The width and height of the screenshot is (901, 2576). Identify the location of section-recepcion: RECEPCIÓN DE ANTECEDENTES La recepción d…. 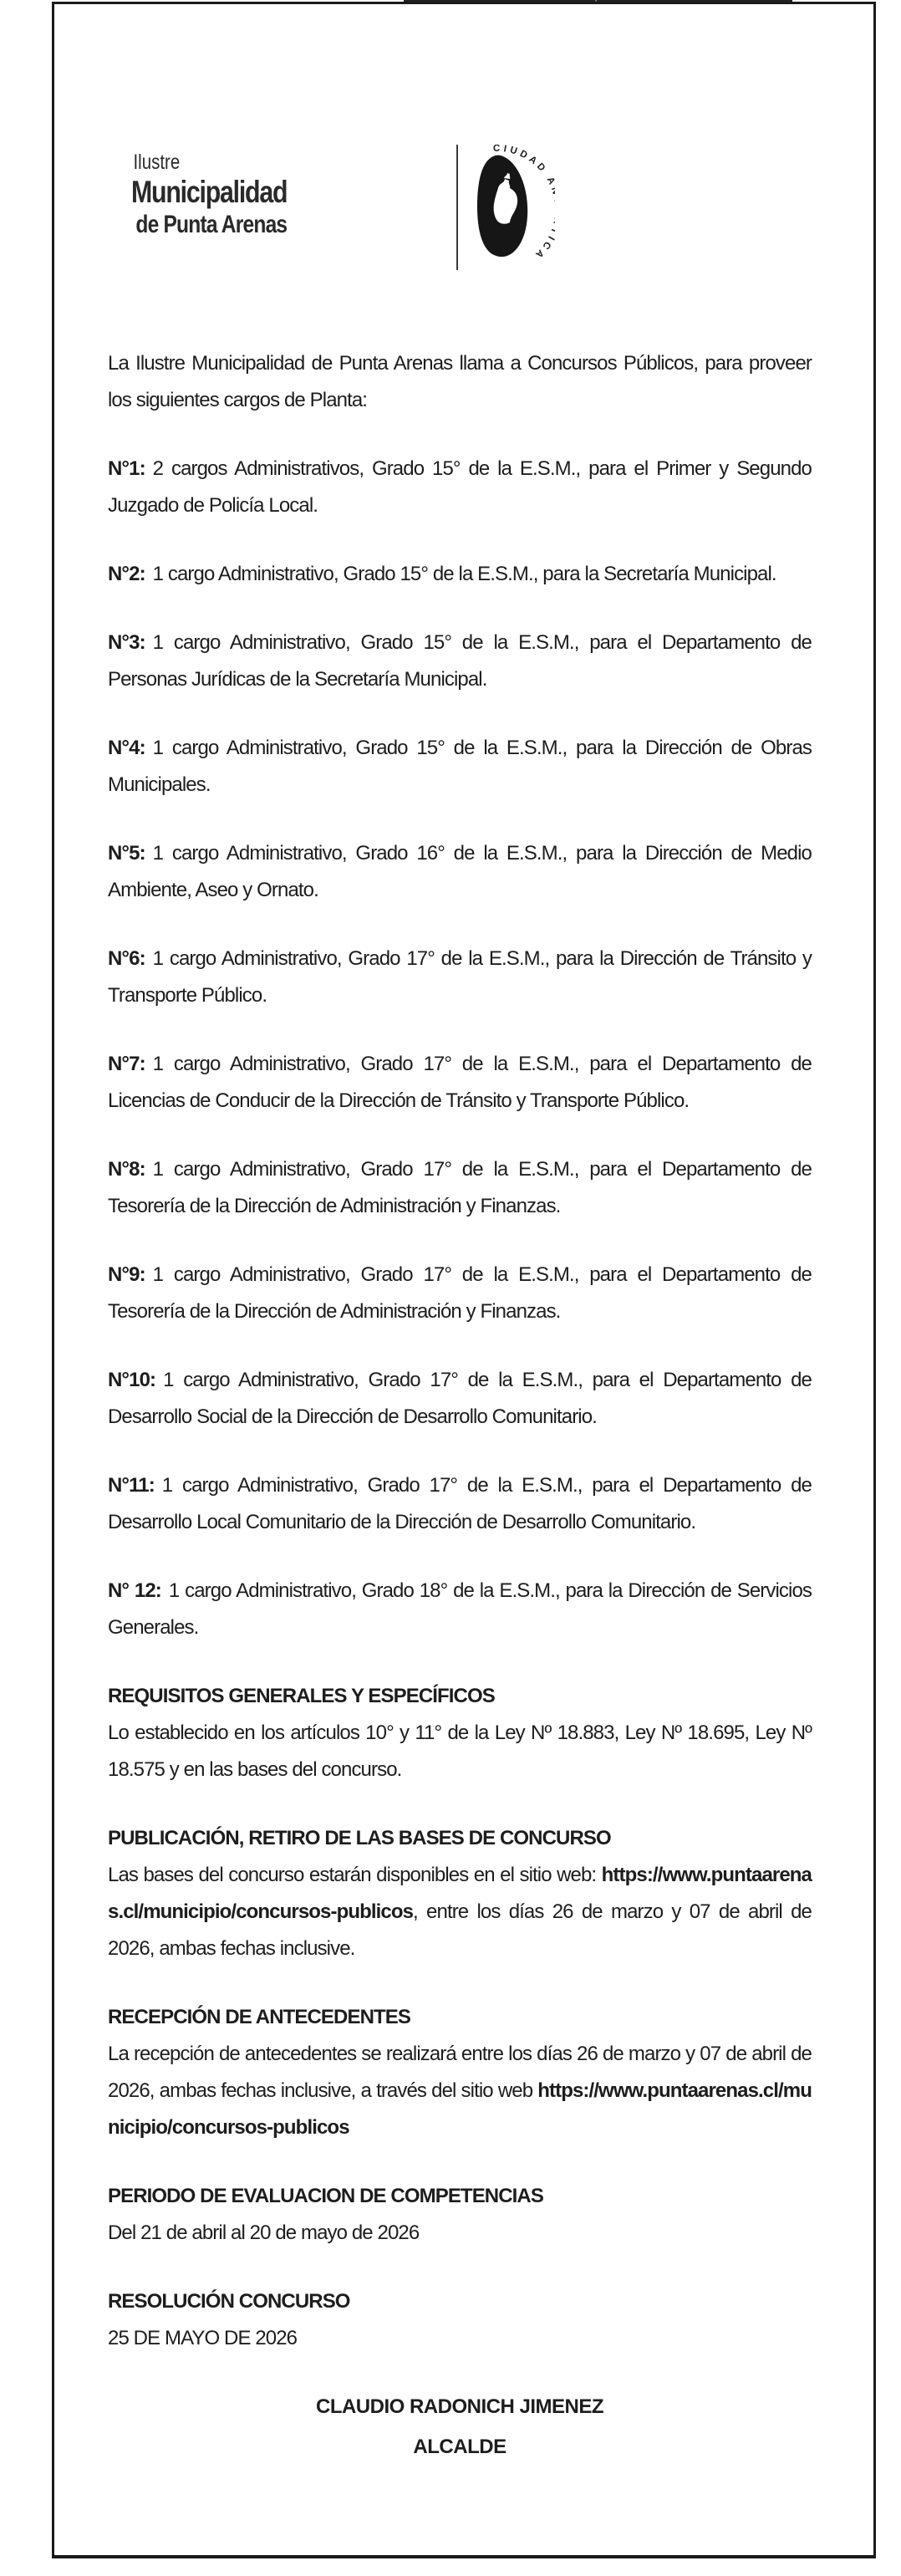
(460, 2073).